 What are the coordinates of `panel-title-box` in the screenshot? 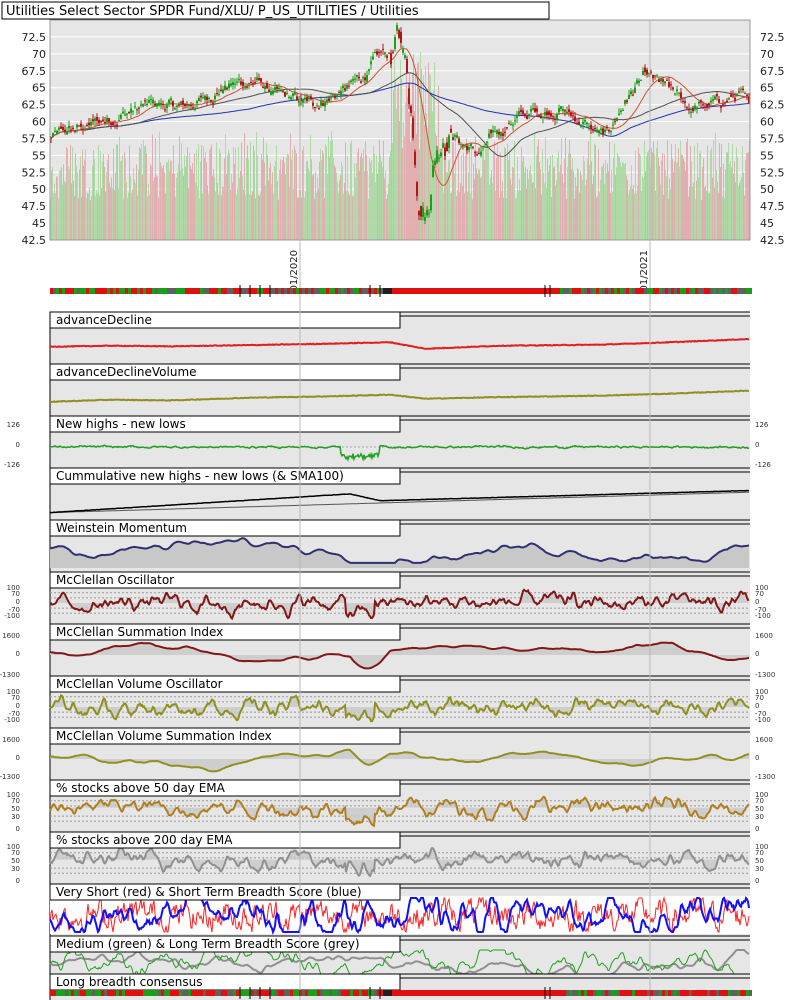 It's located at (225, 736).